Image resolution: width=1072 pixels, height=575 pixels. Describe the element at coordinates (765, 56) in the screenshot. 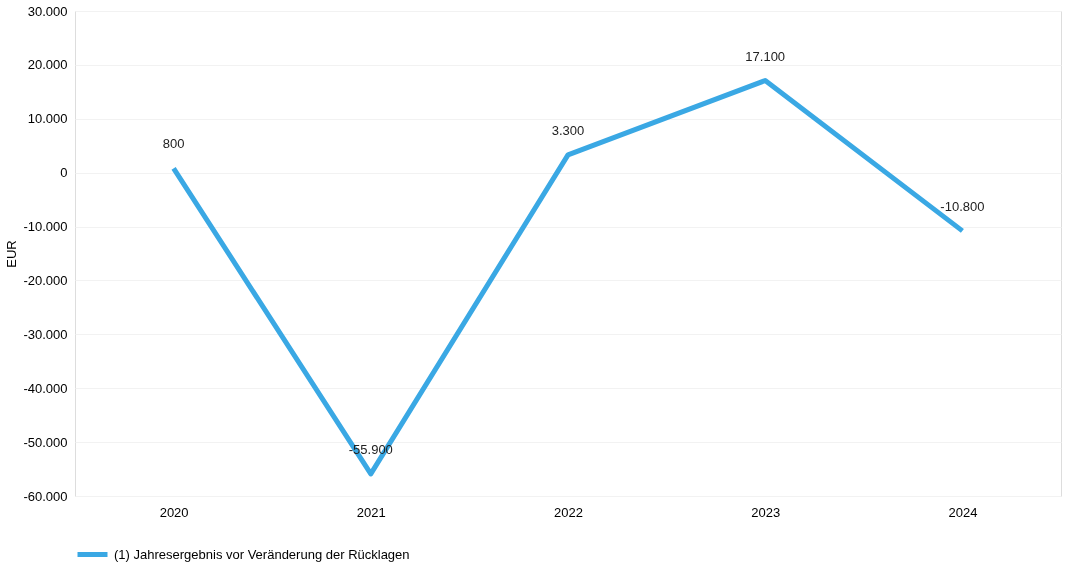

I see `data-label: 17.100` at that location.